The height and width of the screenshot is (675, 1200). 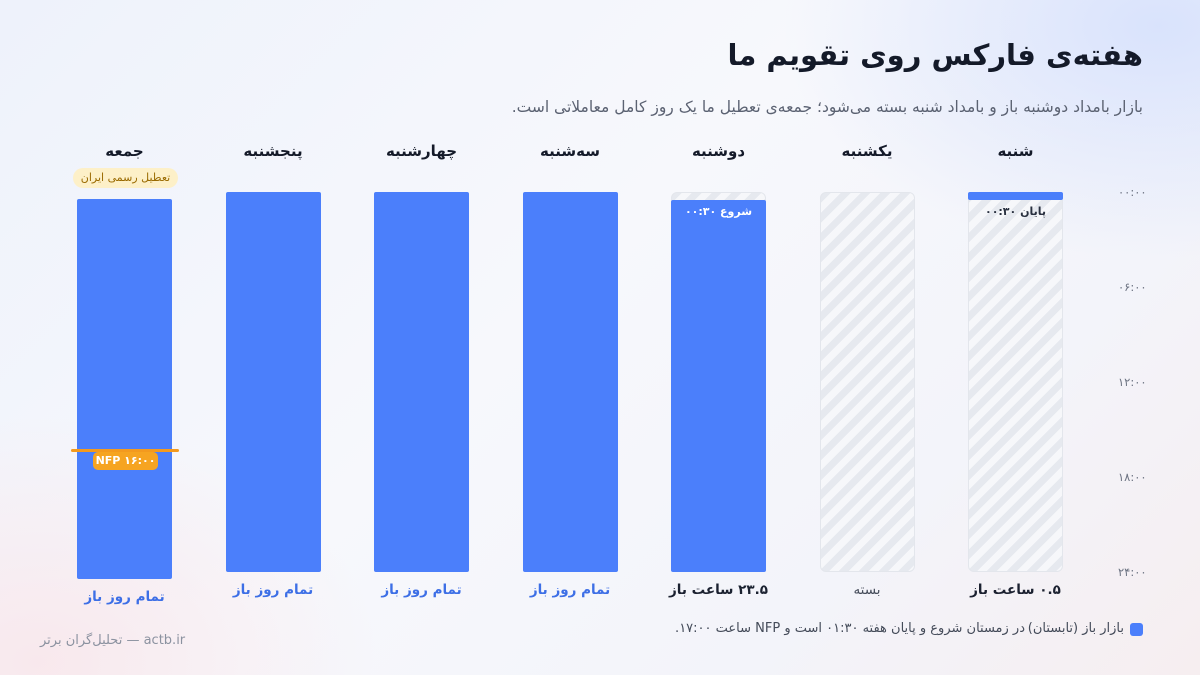 I want to click on day-label: چهارشنبه, so click(x=421, y=151).